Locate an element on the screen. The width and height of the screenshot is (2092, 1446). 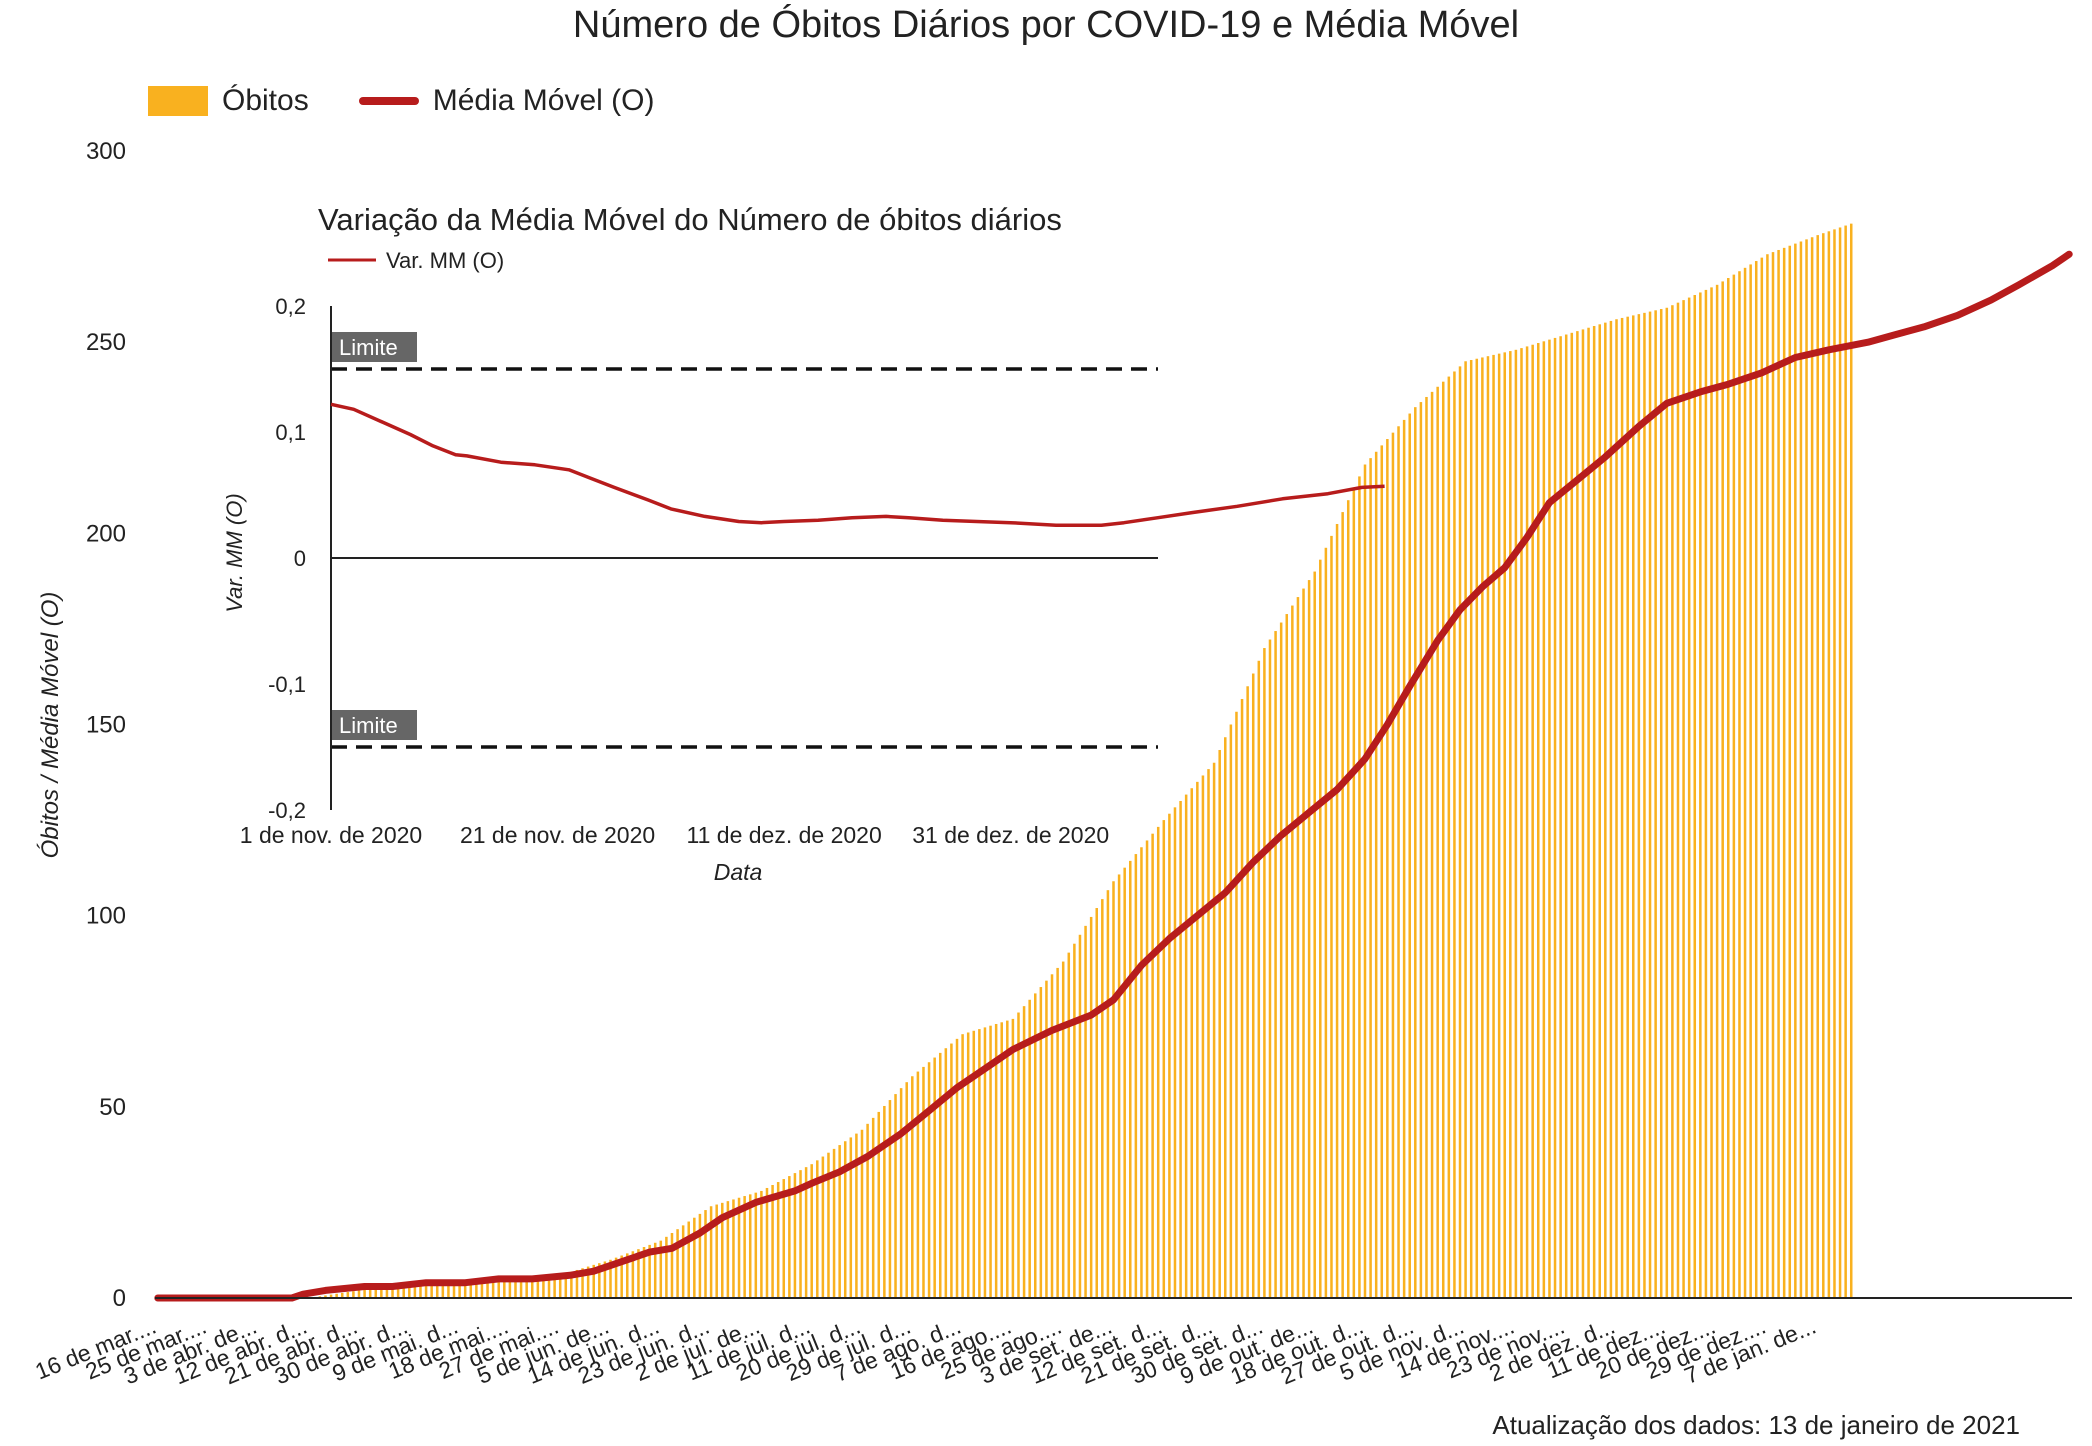
legend-item-media-movel: Média Móvel (O) is located at coordinates (506, 101).